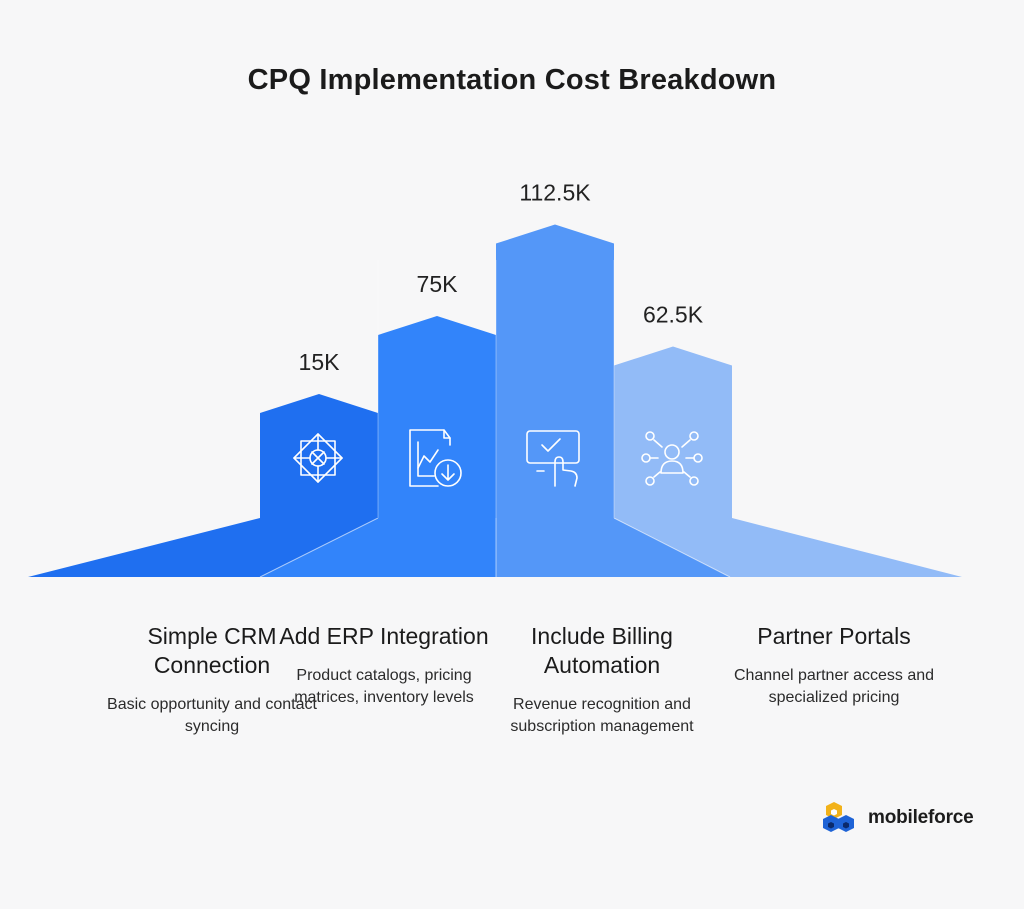 This screenshot has height=909, width=1024. What do you see at coordinates (512, 80) in the screenshot?
I see `chart-title: CPQ Implementation Cost Breakdown` at bounding box center [512, 80].